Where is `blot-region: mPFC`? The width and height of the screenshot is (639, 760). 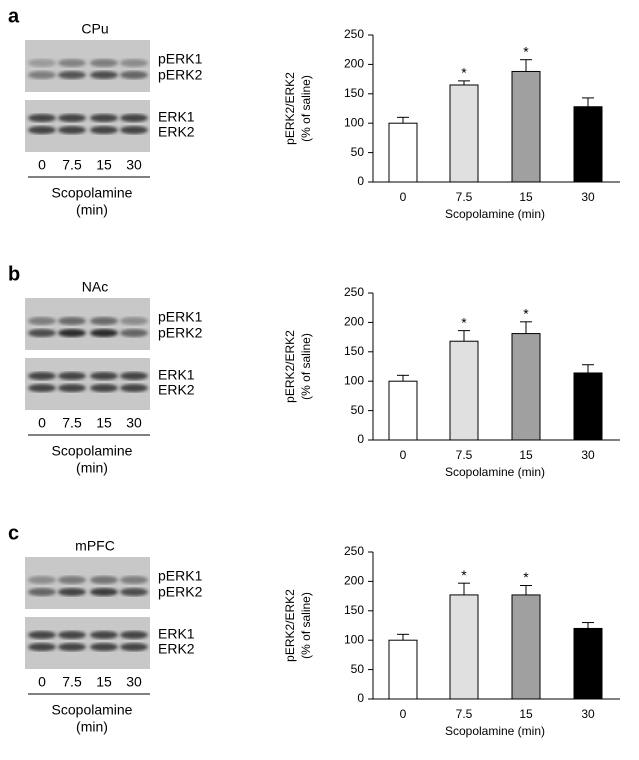 blot-region: mPFC is located at coordinates (95, 546).